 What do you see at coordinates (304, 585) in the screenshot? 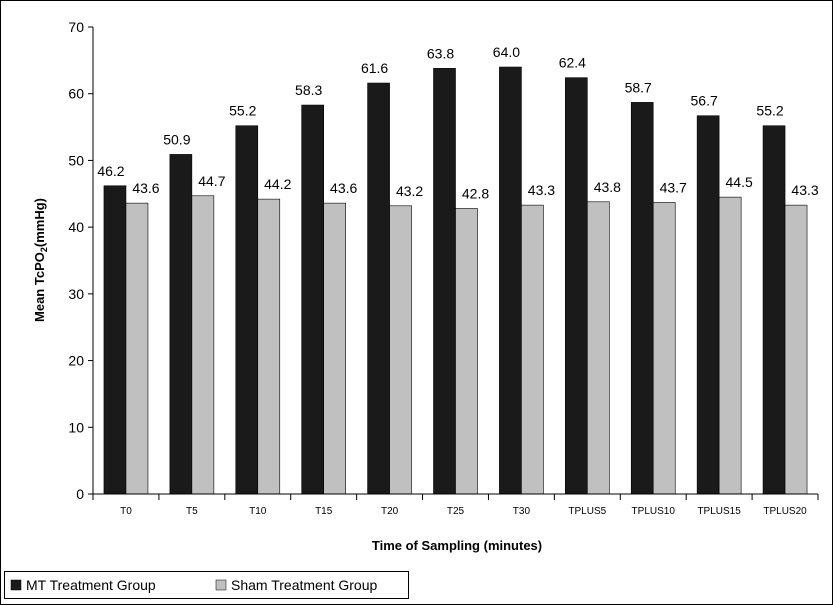
I see `legend-label-sham-treatment: Sham Treatment Group` at bounding box center [304, 585].